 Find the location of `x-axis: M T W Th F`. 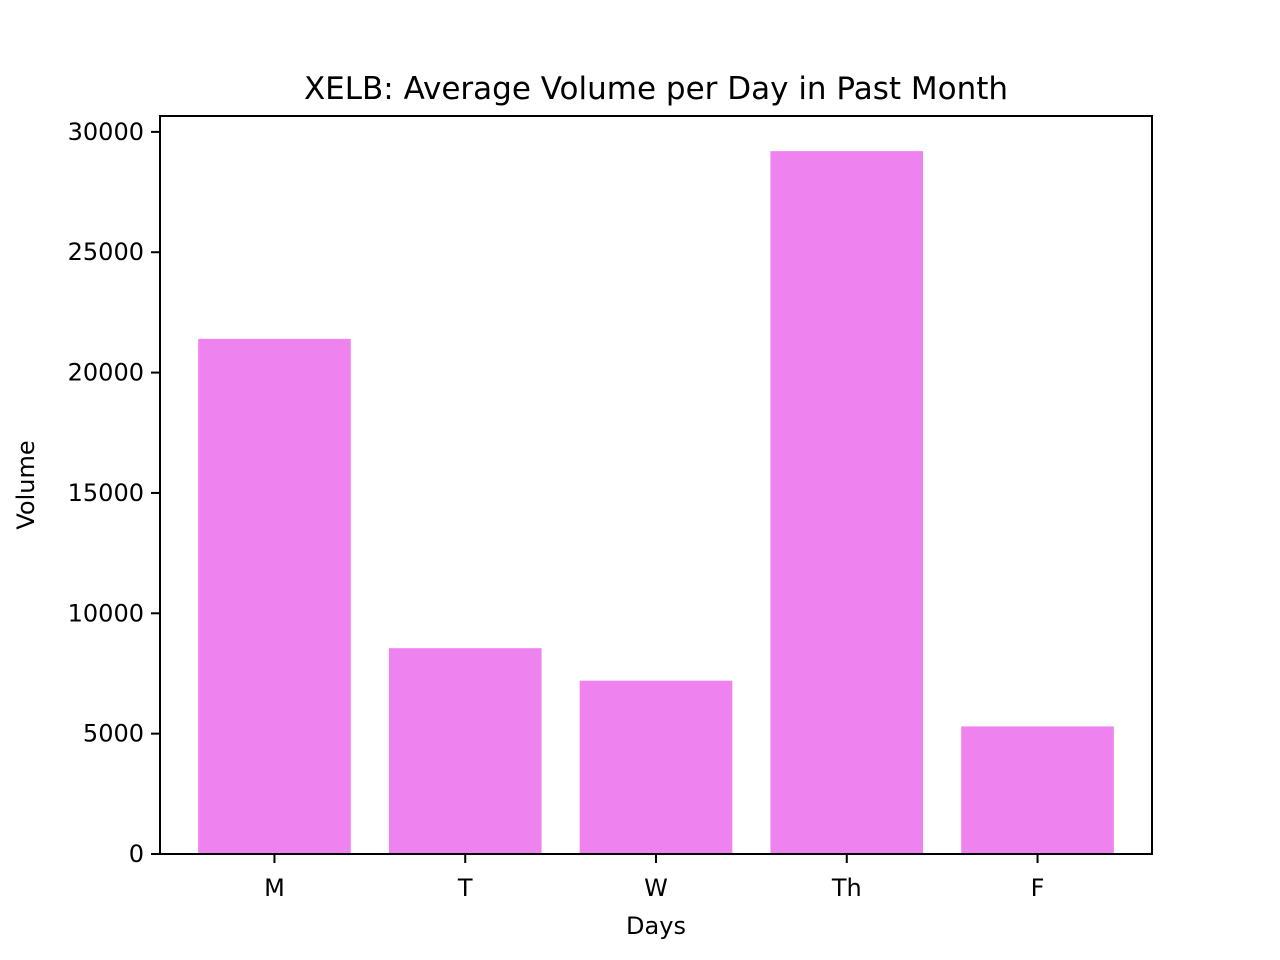

x-axis: M T W Th F is located at coordinates (654, 878).